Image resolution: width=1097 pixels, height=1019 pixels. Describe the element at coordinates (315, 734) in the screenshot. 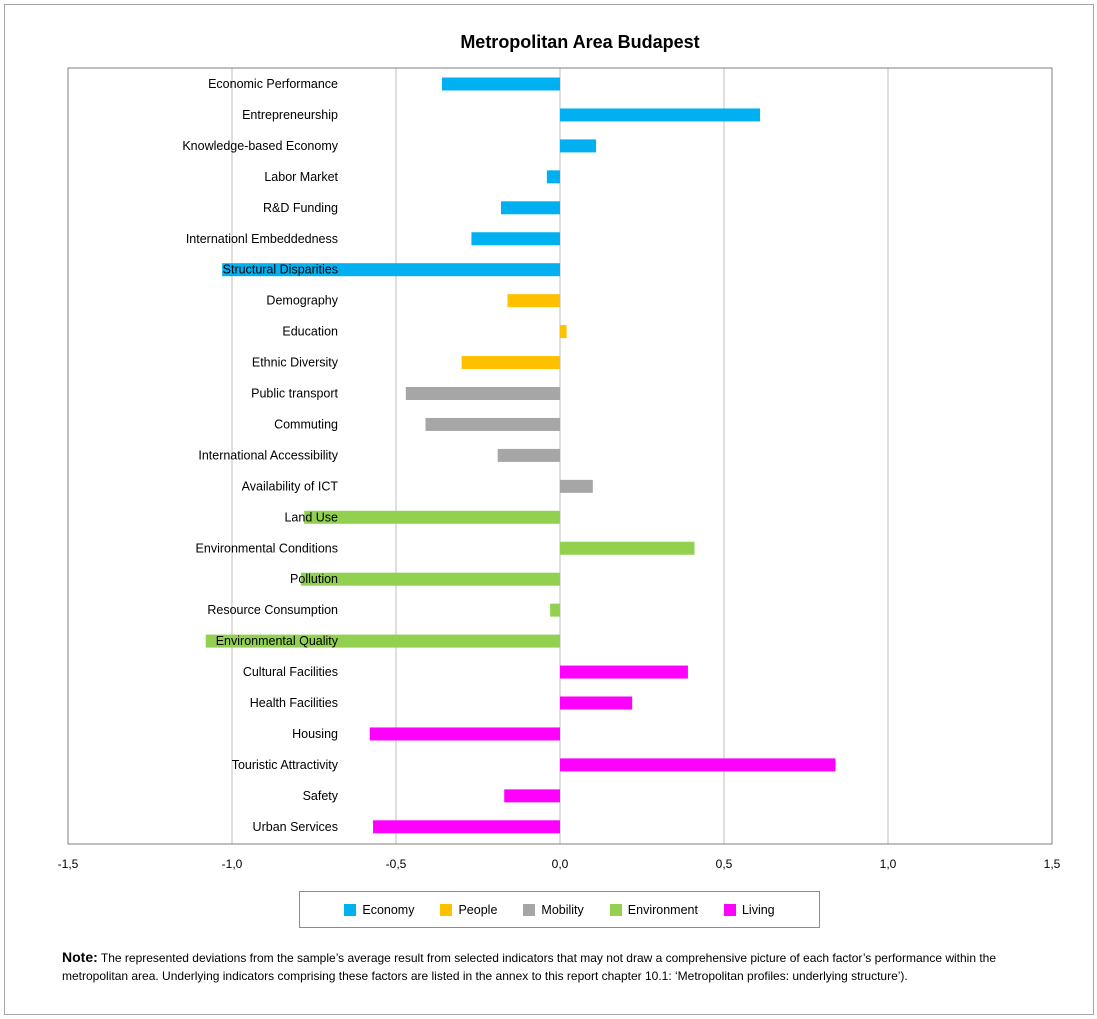

I see `category-label: Housing` at that location.